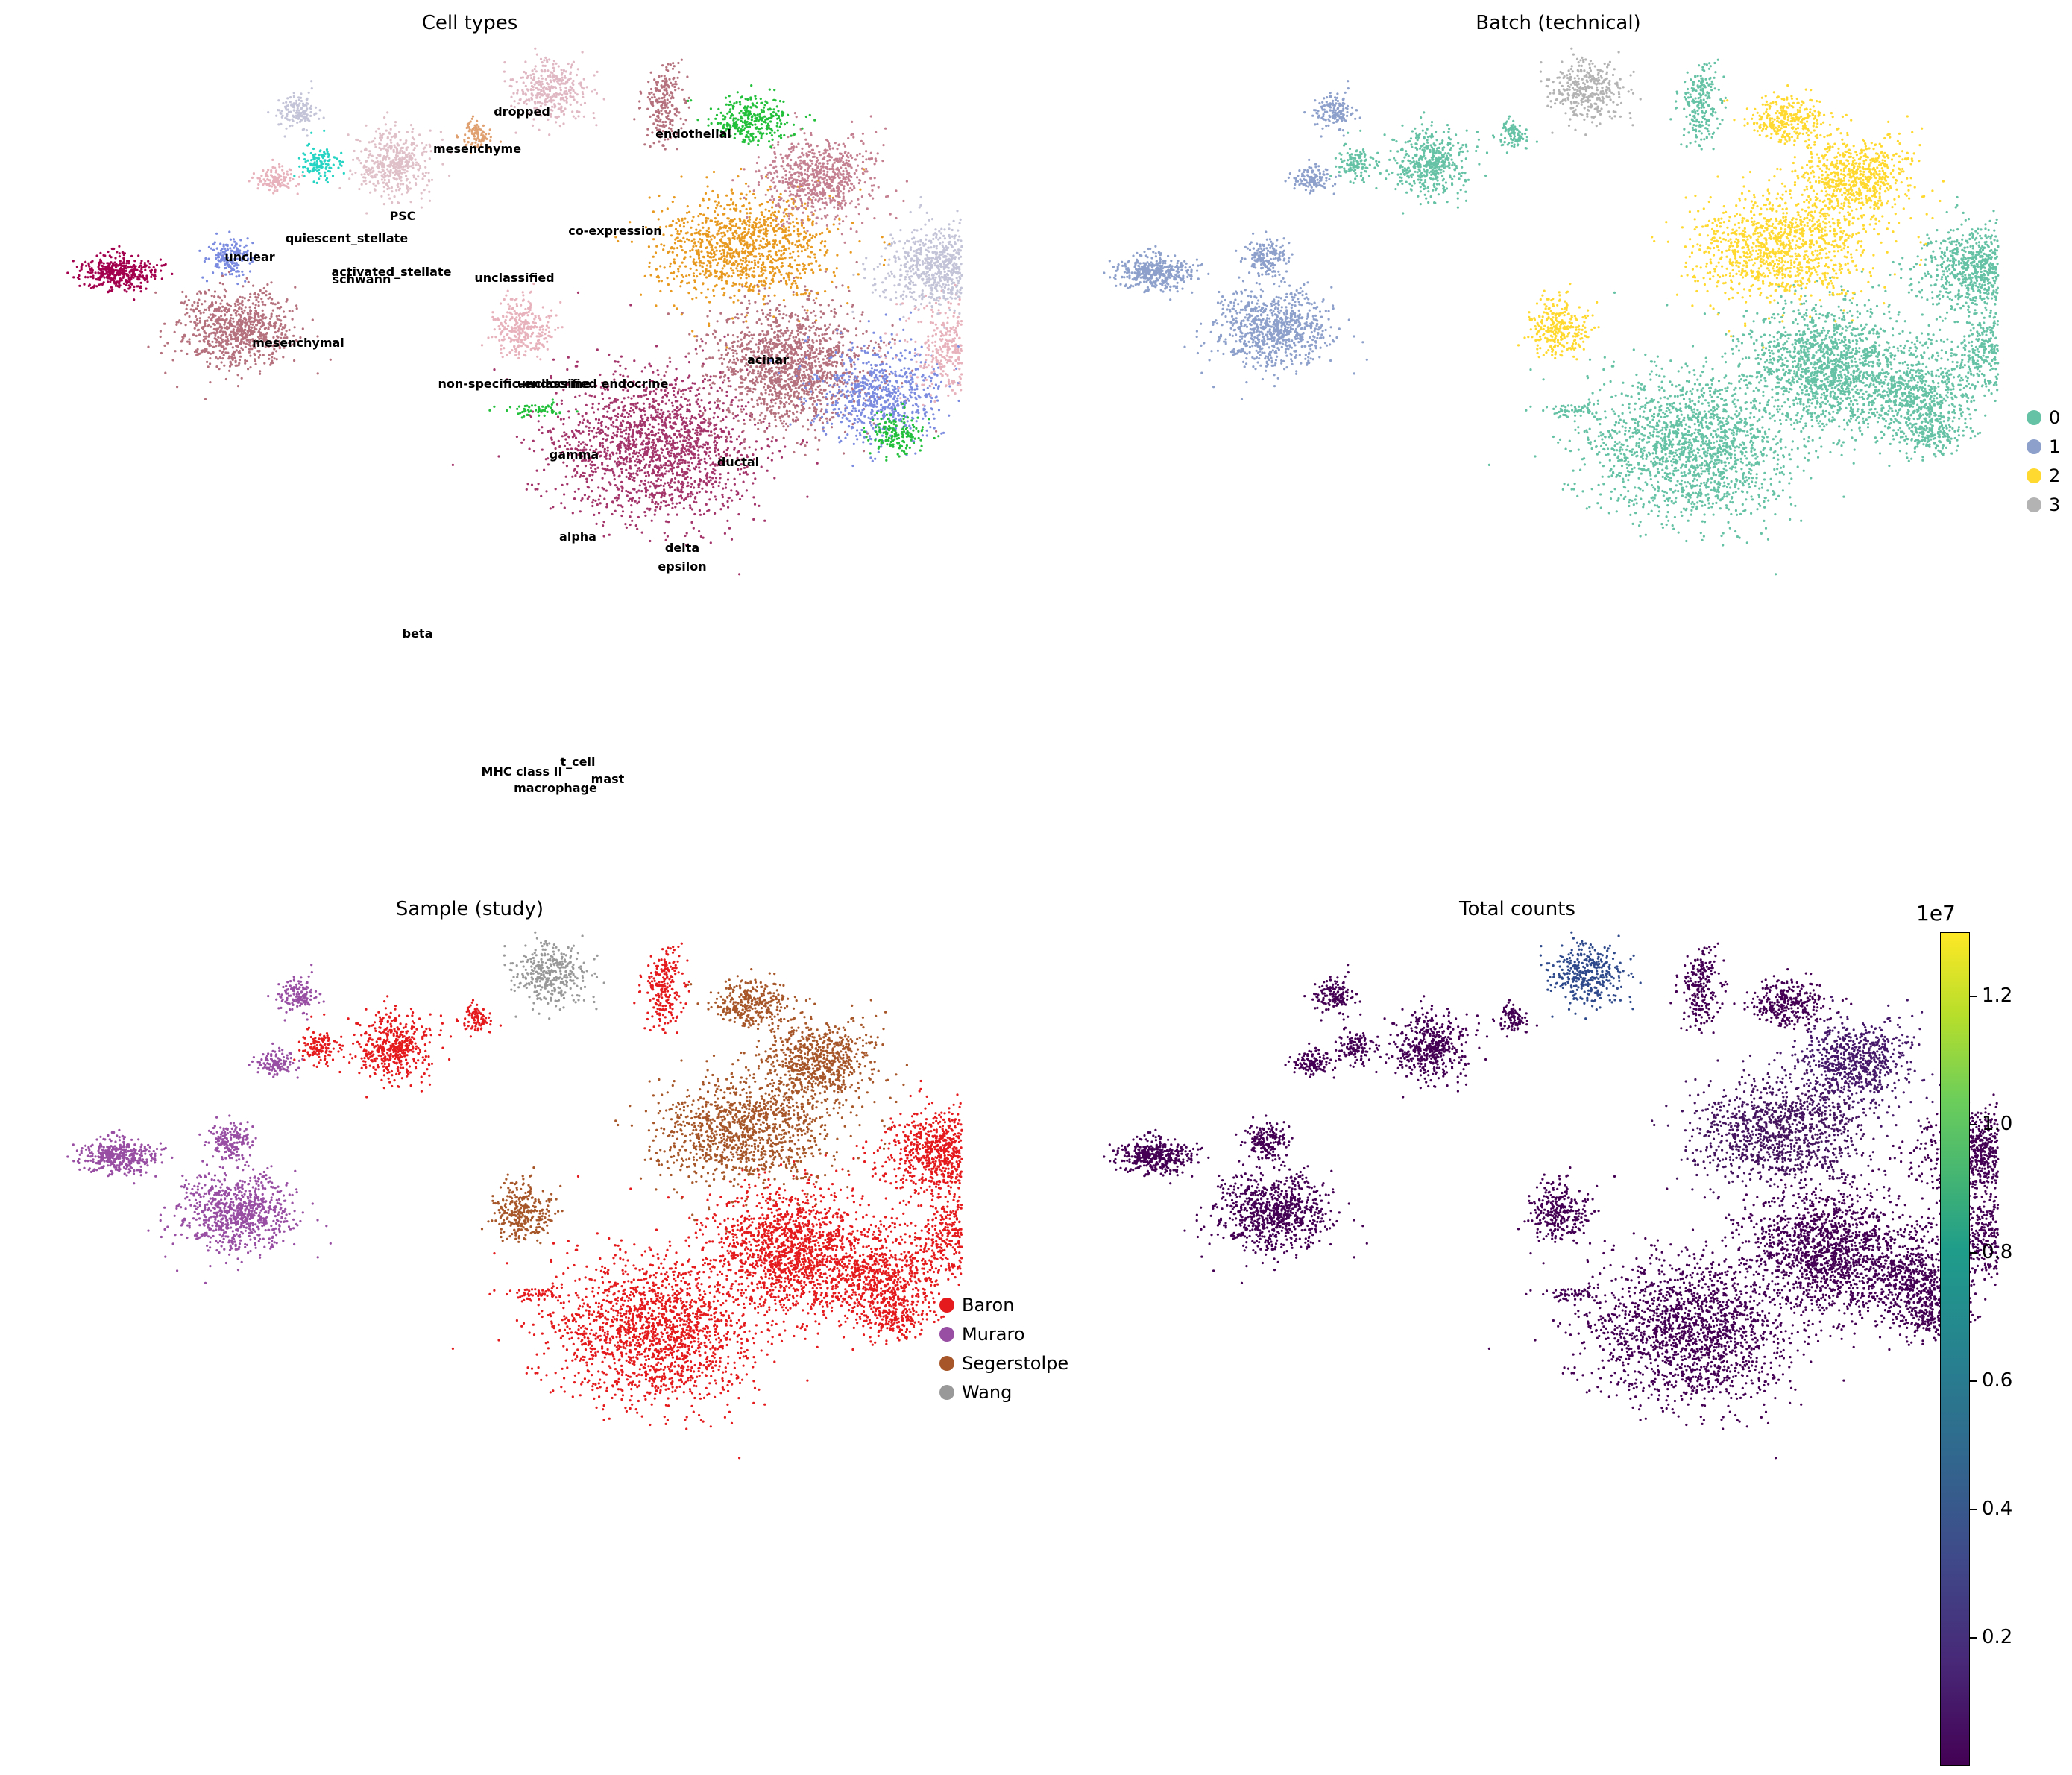  Describe the element at coordinates (298, 343) in the screenshot. I see `cluster-label: mesenchymal` at that location.